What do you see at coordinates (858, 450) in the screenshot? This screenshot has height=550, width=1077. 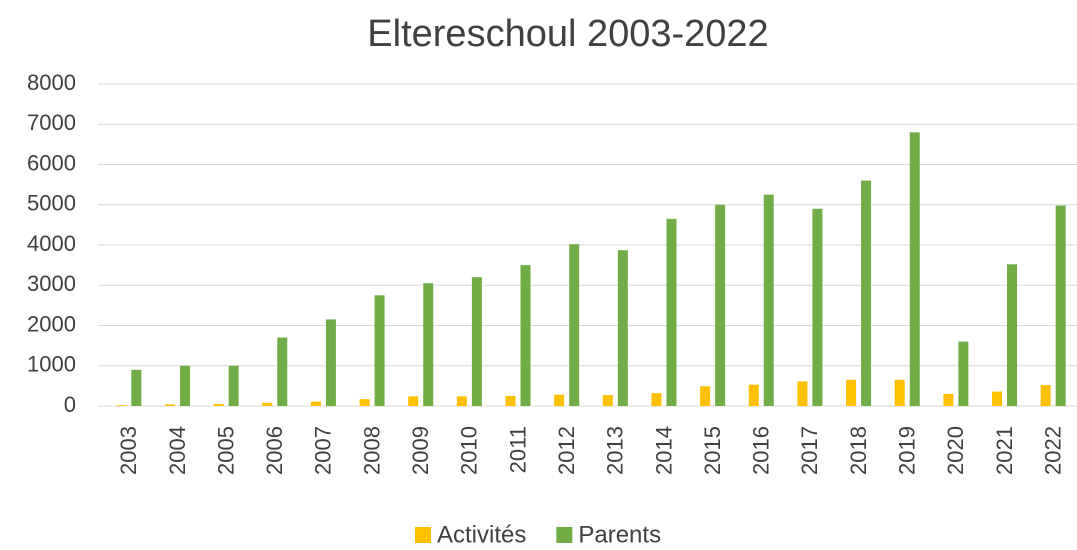 I see `x-tick-label: 2018` at bounding box center [858, 450].